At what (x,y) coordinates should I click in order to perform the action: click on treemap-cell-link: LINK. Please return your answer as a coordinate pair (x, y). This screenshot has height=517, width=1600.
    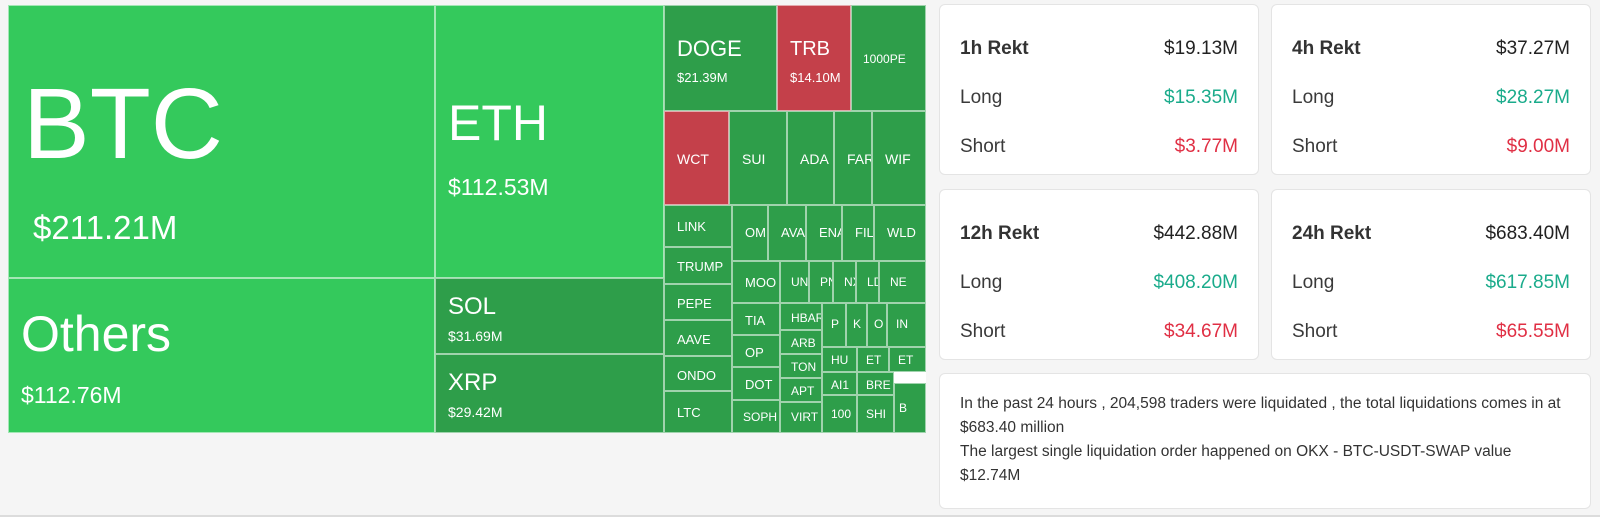
    Looking at the image, I should click on (698, 226).